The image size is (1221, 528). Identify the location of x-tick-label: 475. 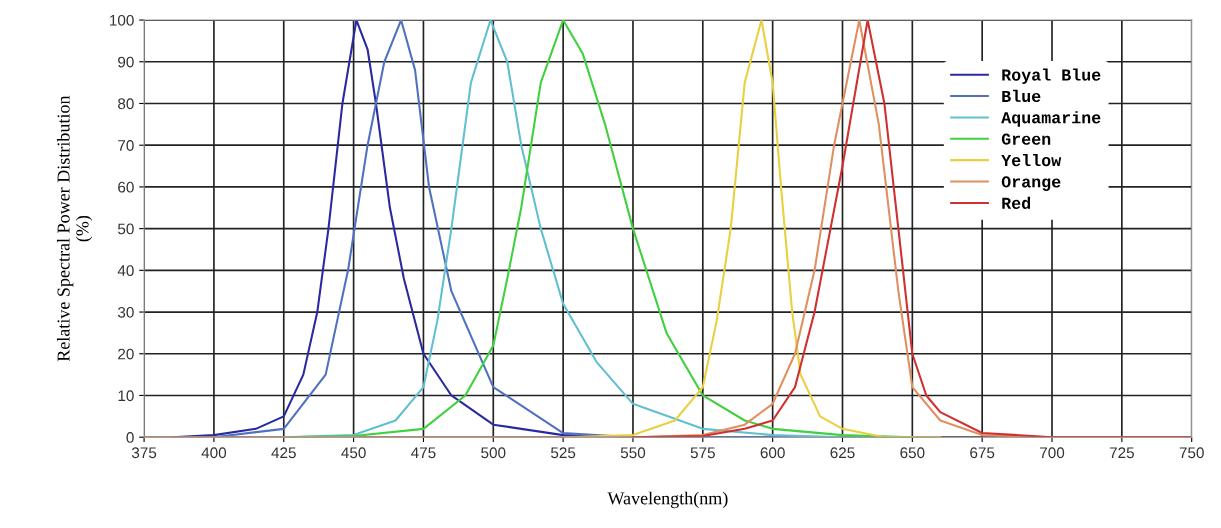
(423, 453).